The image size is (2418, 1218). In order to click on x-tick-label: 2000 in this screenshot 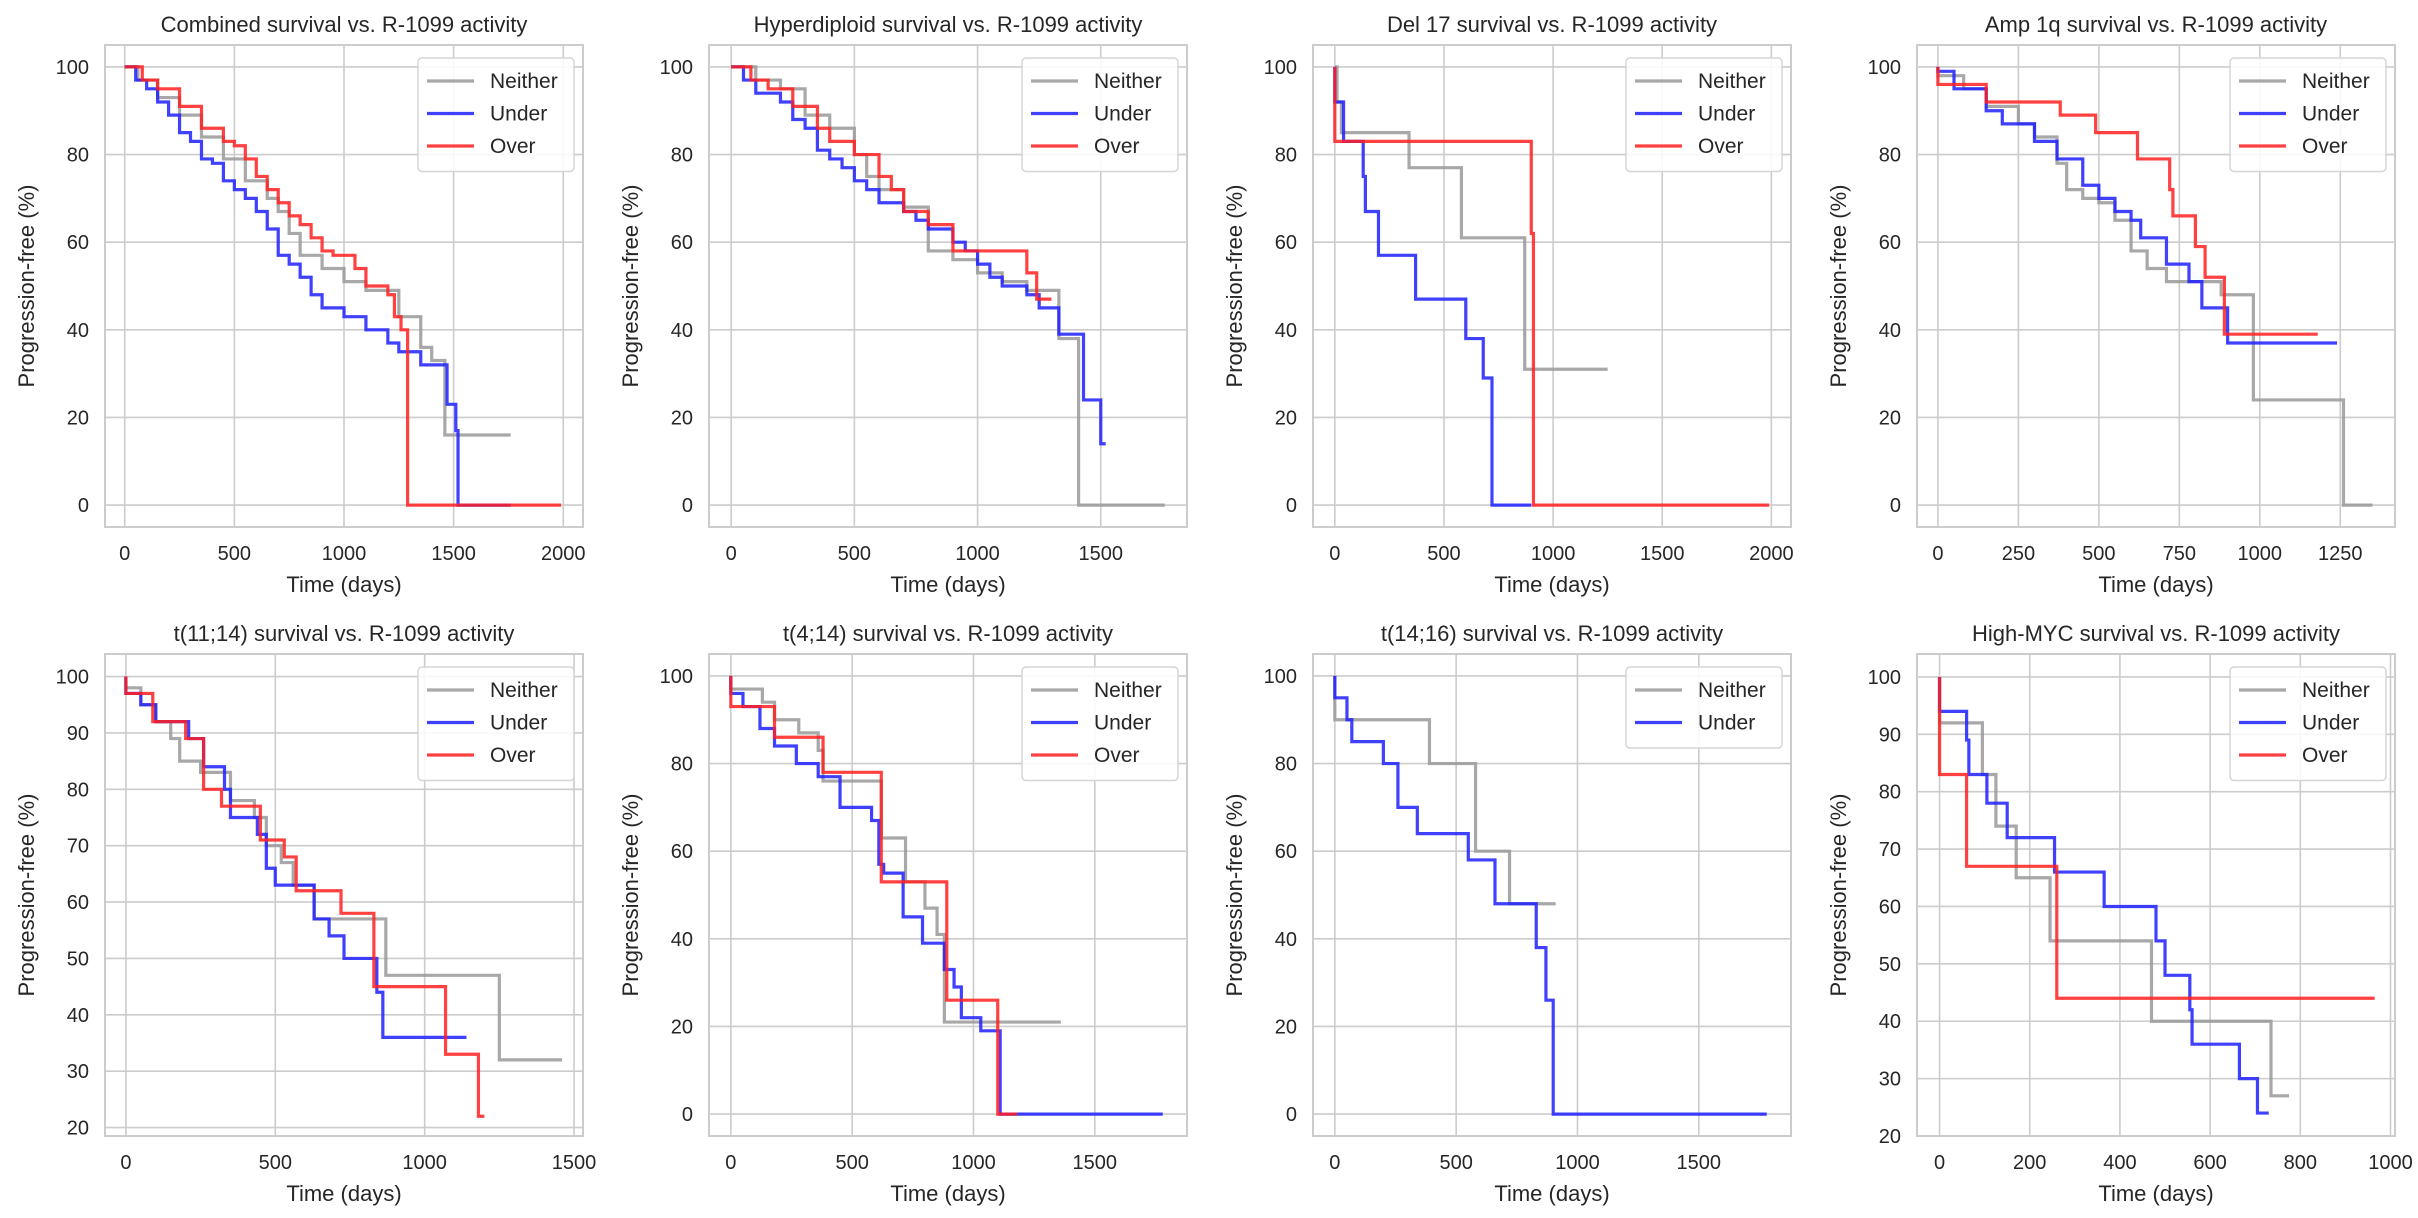, I will do `click(563, 554)`.